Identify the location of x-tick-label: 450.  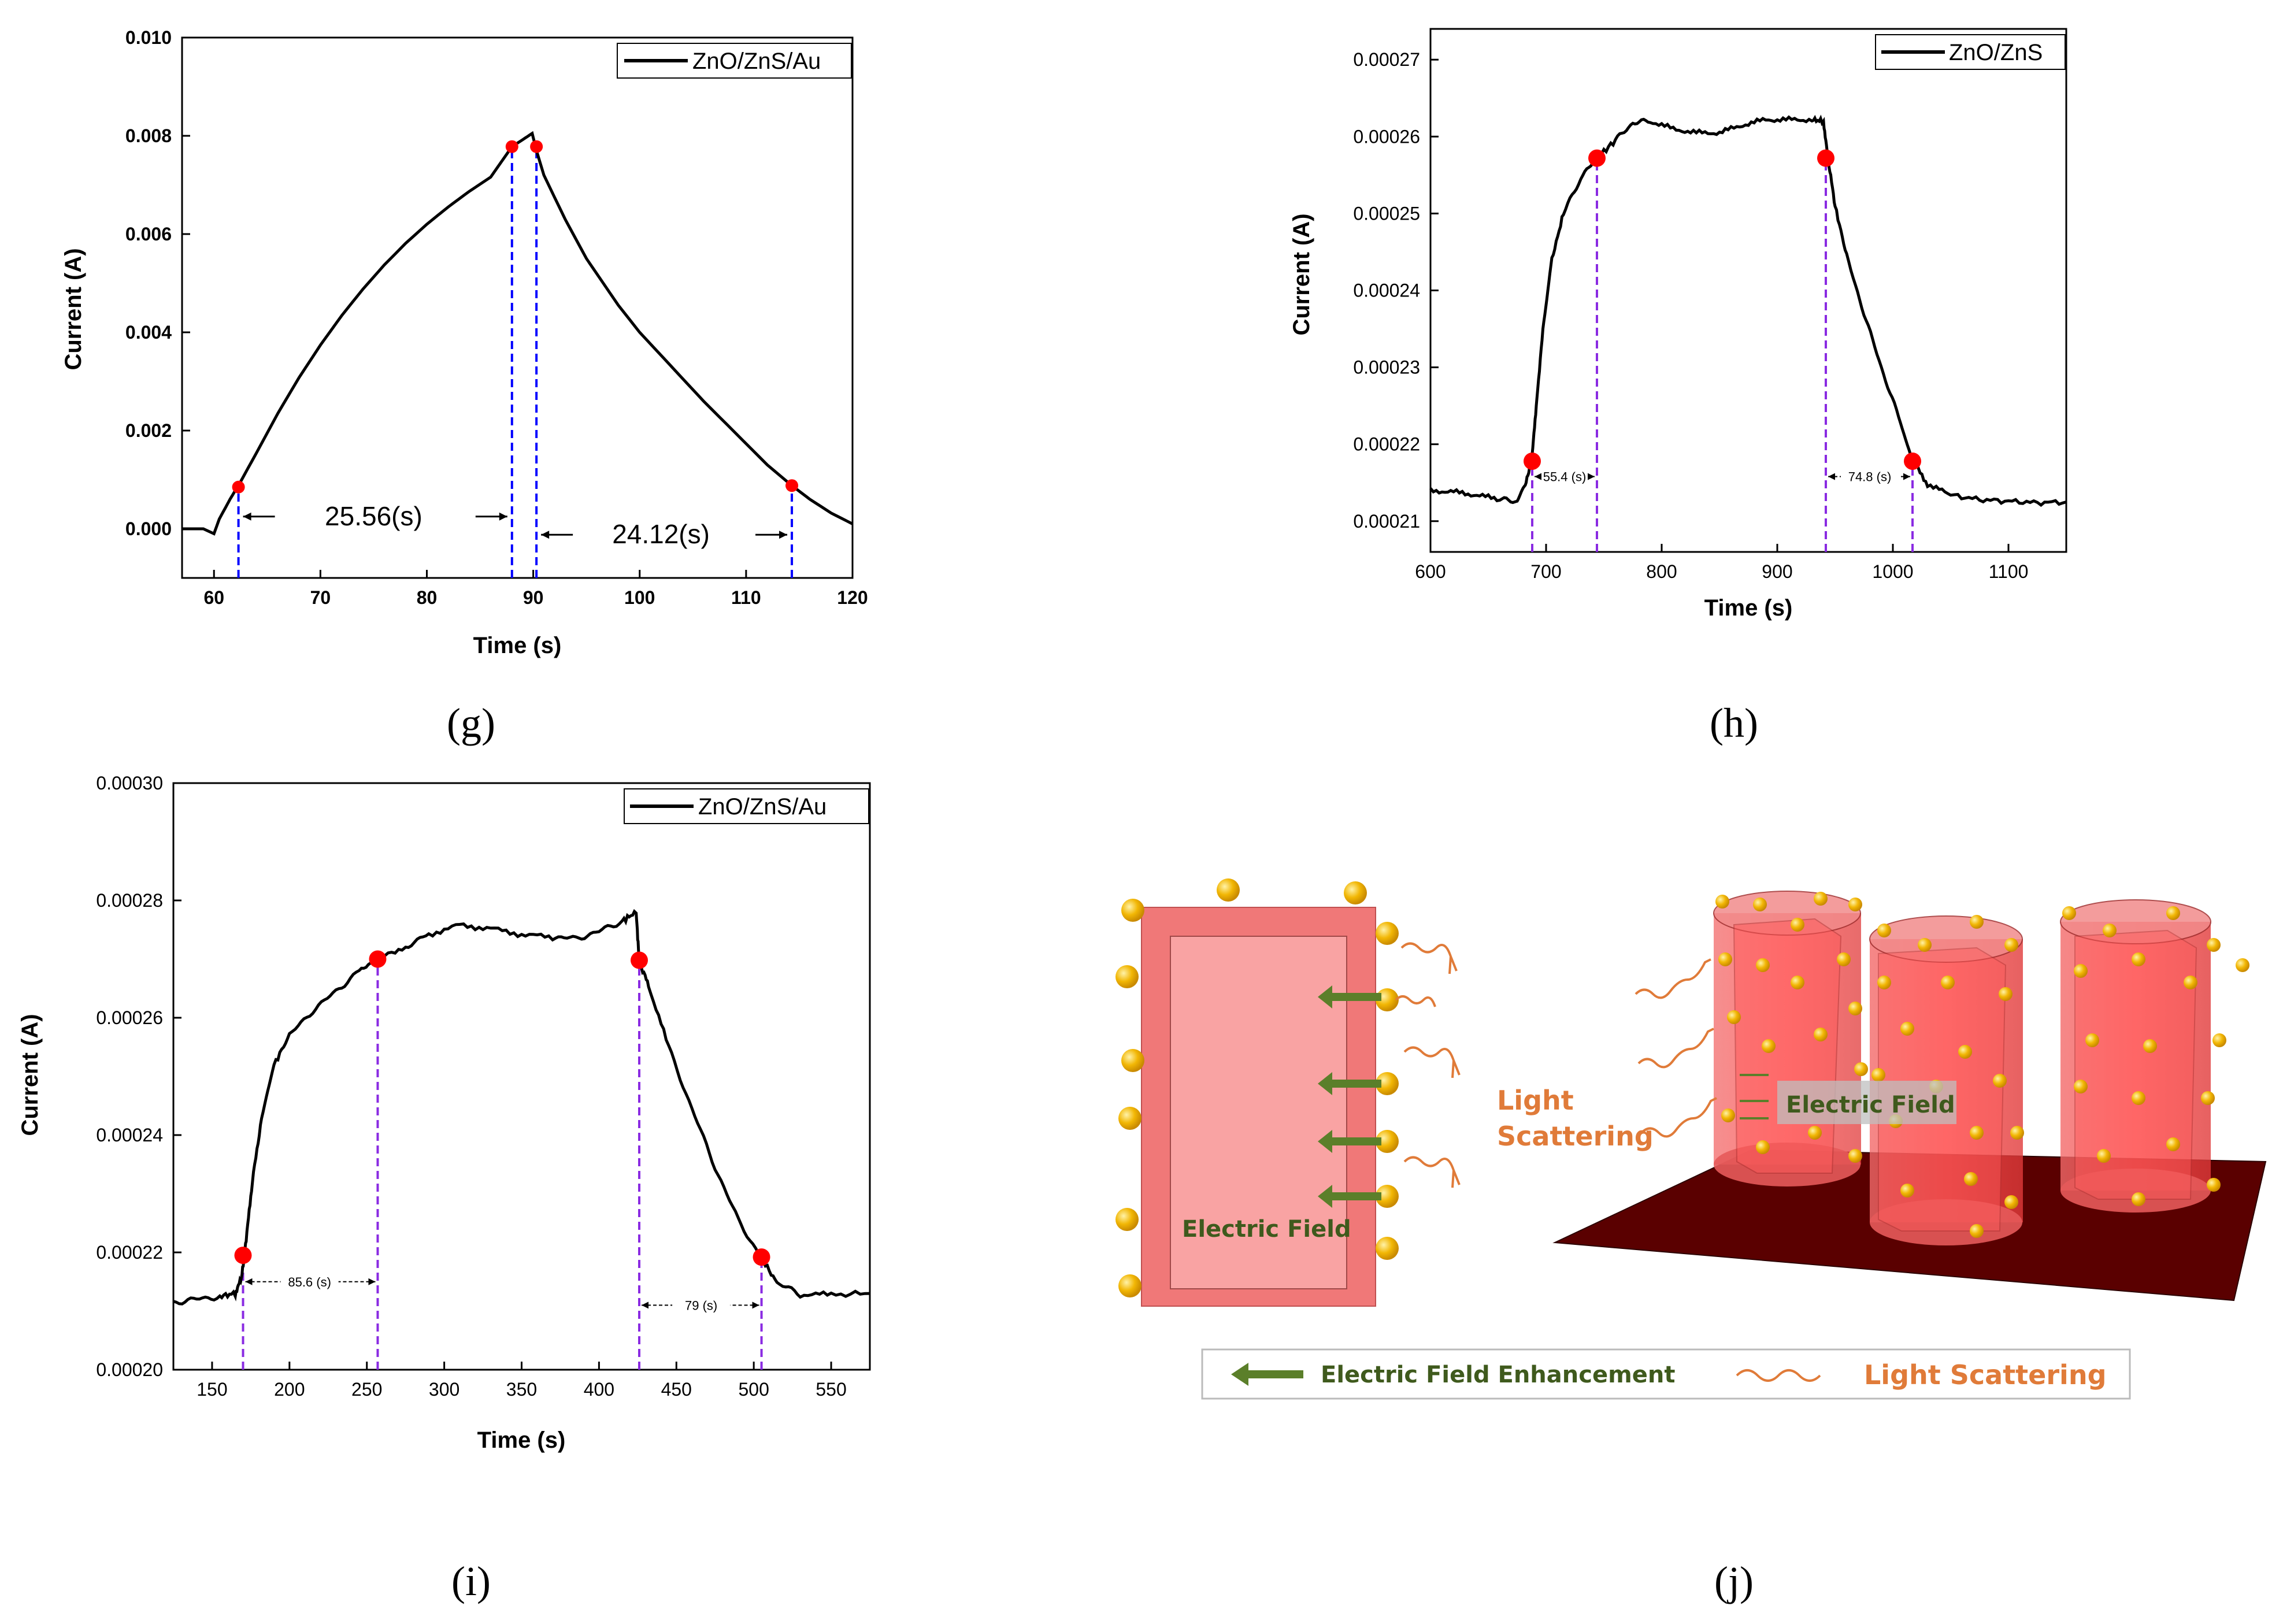
(676, 1389).